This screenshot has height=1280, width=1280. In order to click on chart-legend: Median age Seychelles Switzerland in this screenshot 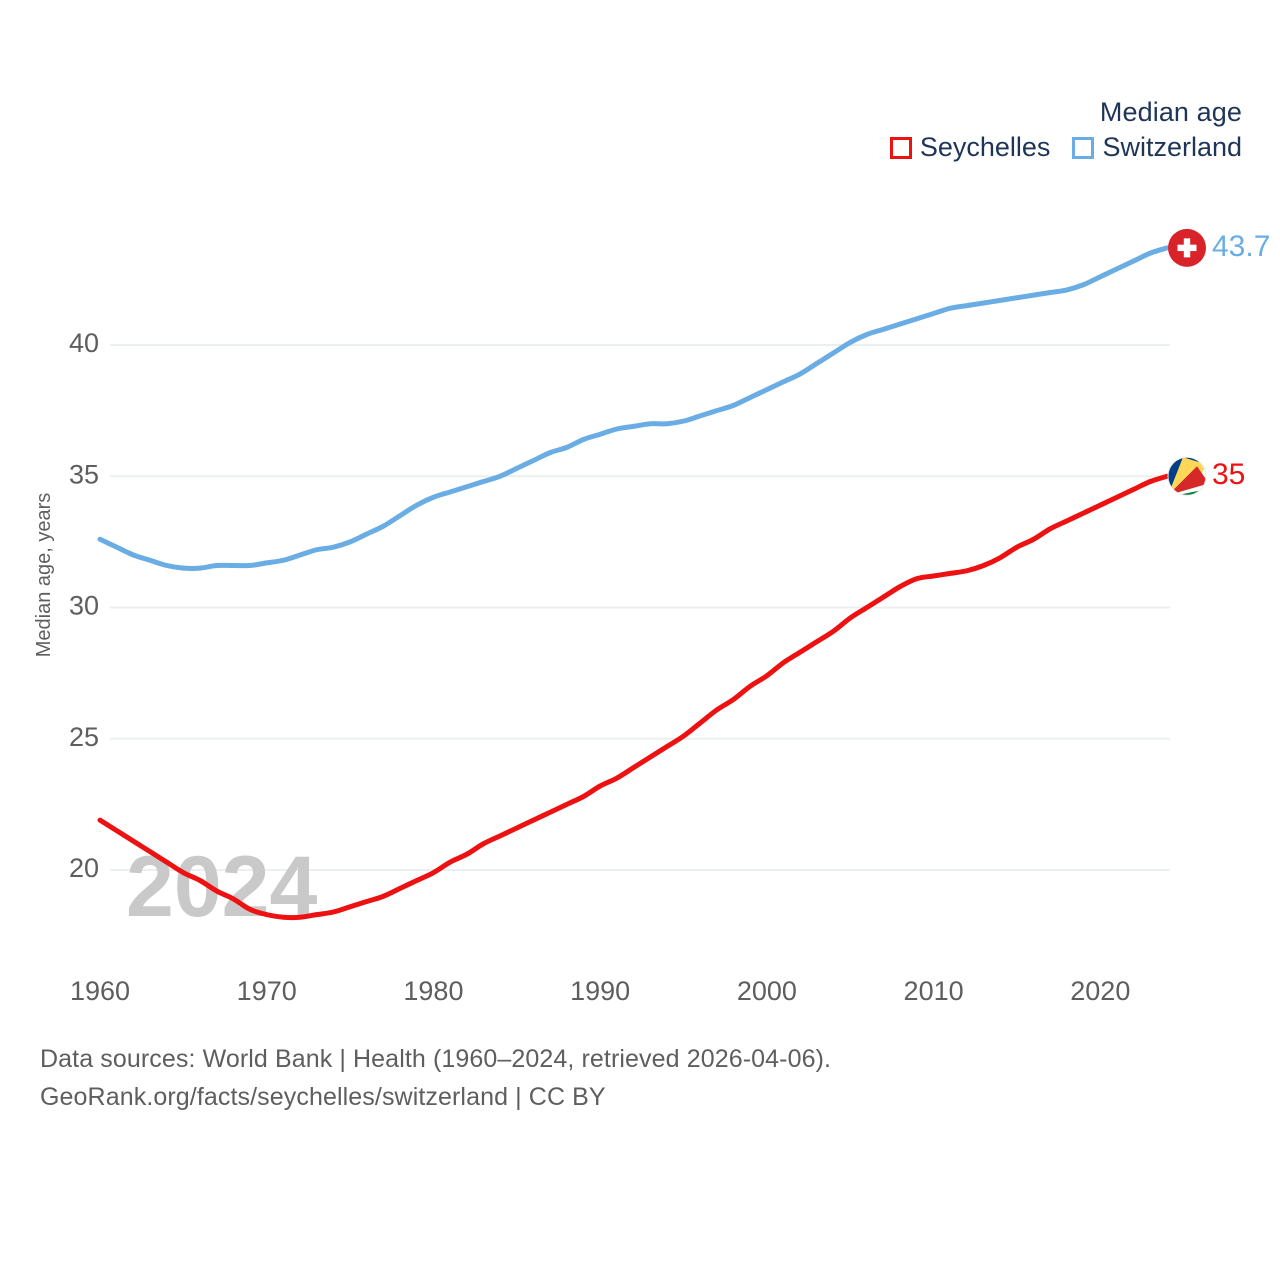, I will do `click(1065, 129)`.